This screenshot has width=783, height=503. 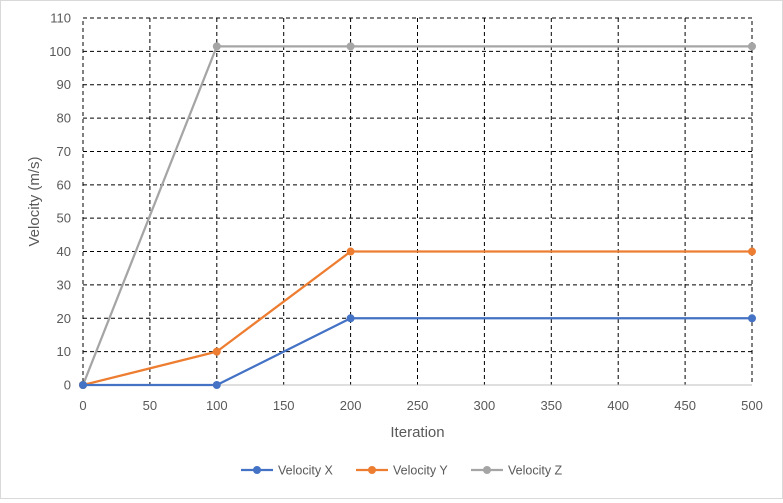 What do you see at coordinates (64, 151) in the screenshot?
I see `y-tick-label: 70` at bounding box center [64, 151].